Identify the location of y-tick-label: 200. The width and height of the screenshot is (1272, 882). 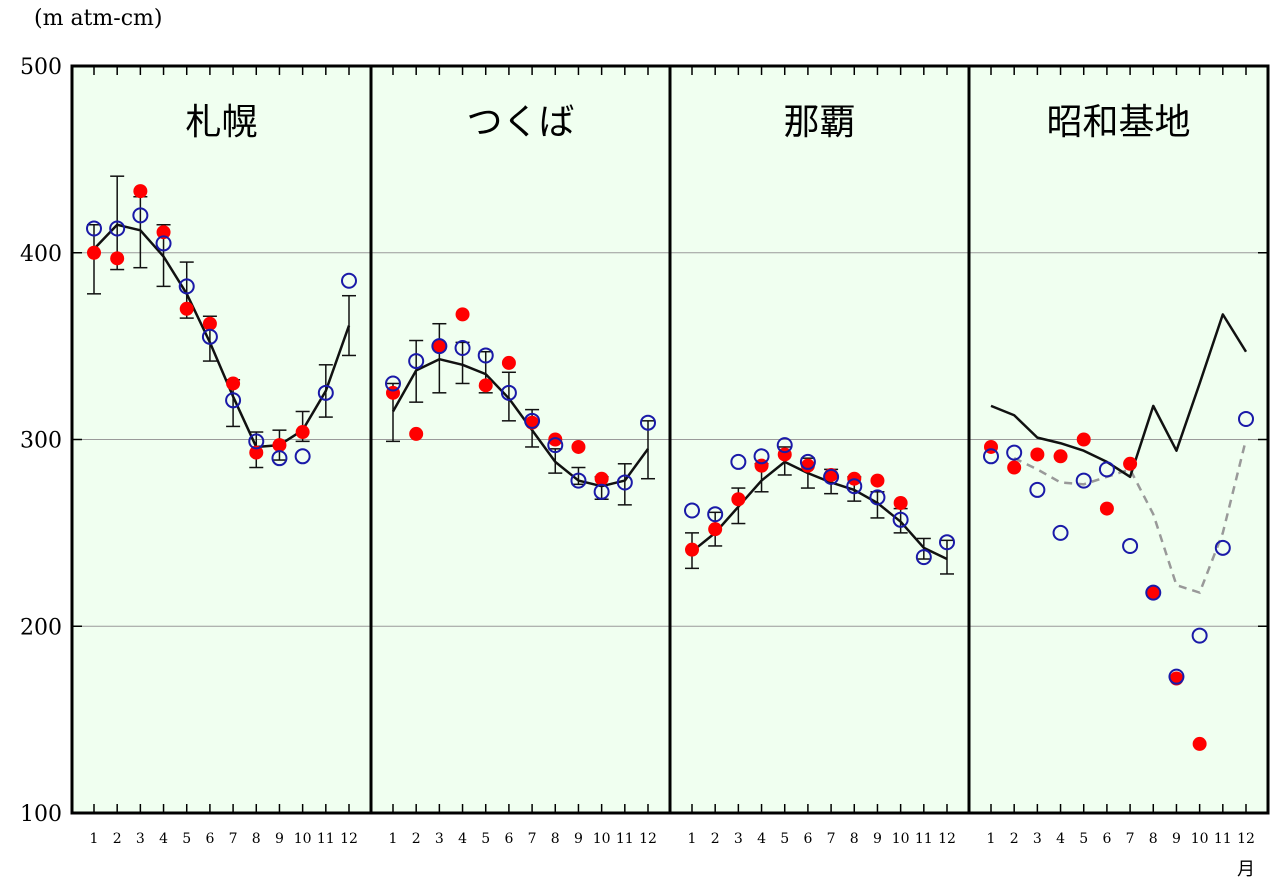
(41, 627).